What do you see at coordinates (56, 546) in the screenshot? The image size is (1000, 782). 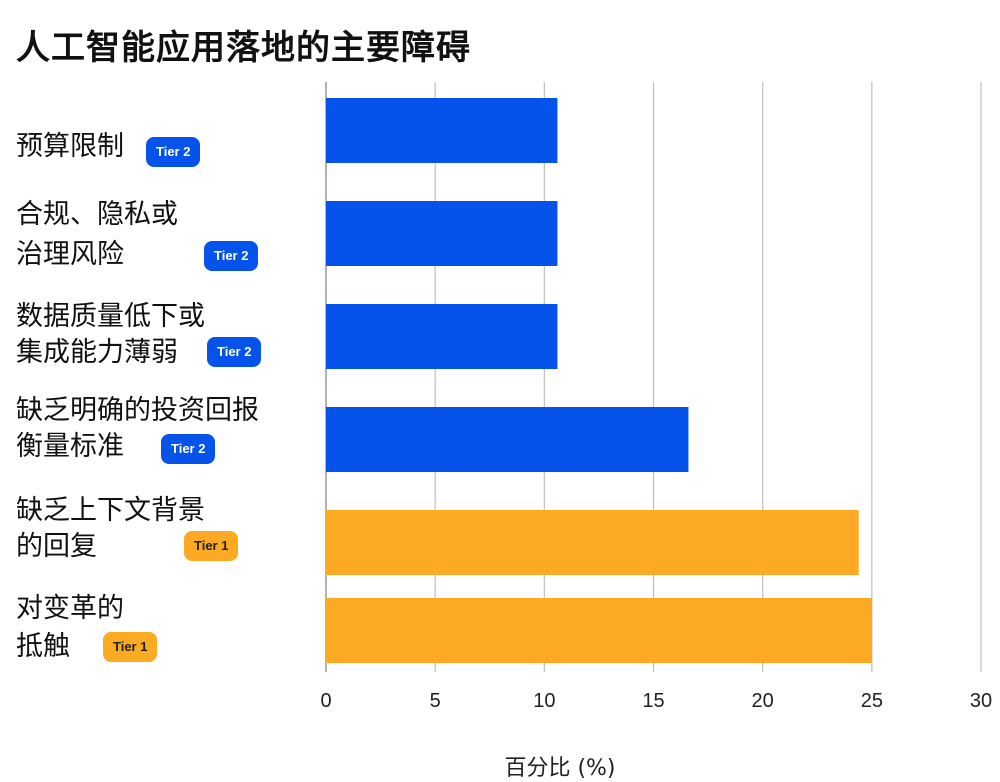 I see `category-label: 的回复` at bounding box center [56, 546].